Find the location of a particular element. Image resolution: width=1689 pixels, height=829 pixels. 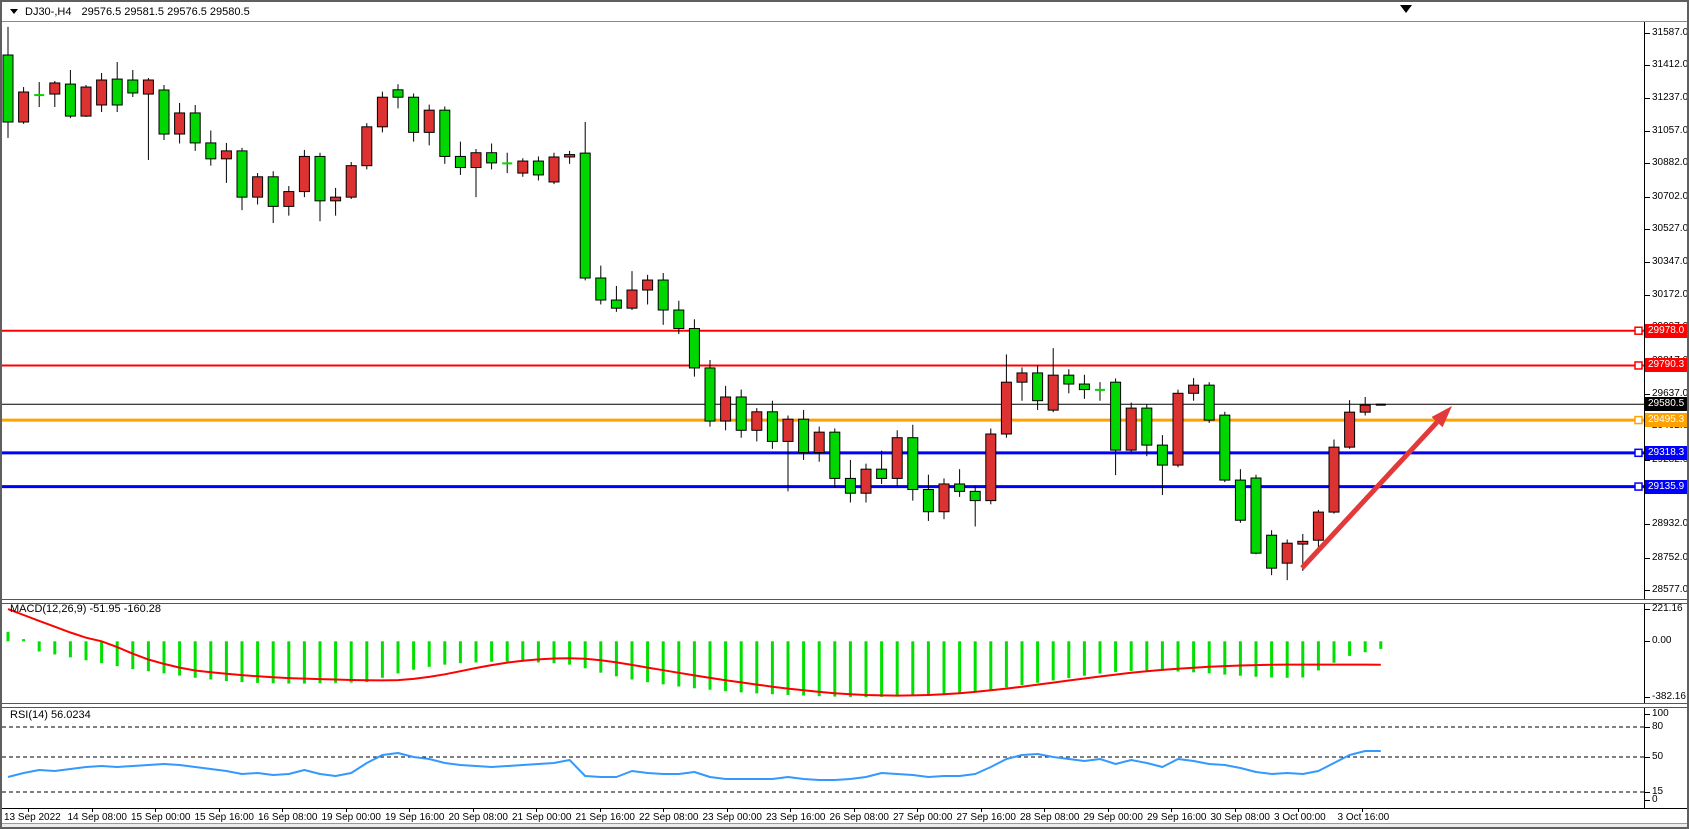

macd-pane-chart is located at coordinates (823, 653).